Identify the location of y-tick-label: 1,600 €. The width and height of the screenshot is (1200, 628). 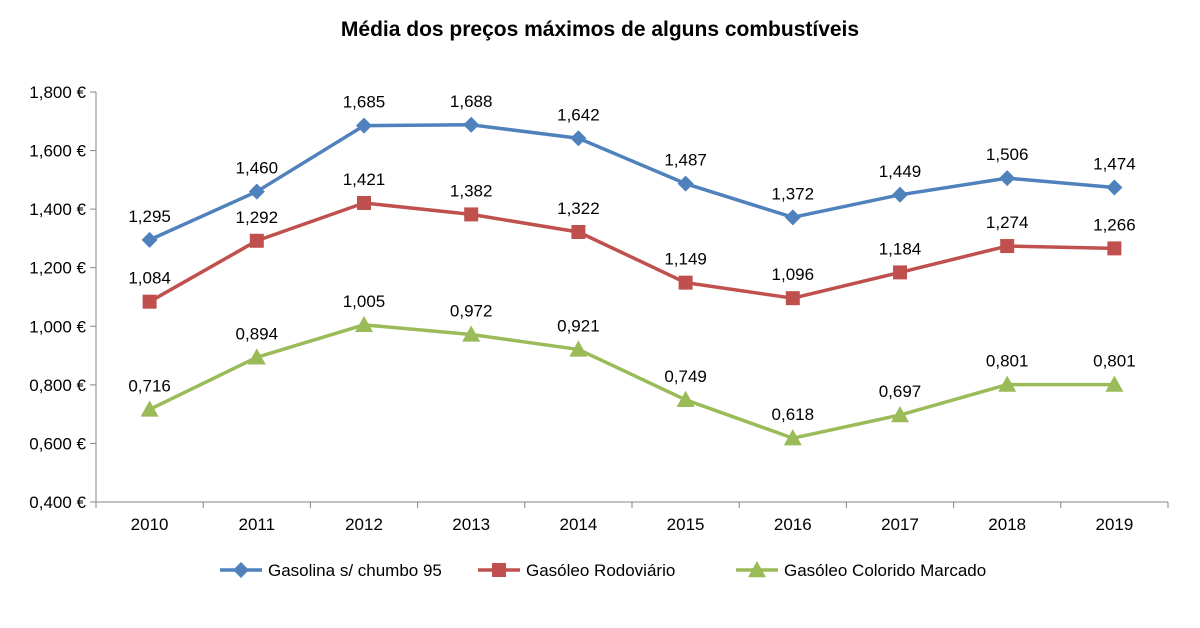
(57, 151).